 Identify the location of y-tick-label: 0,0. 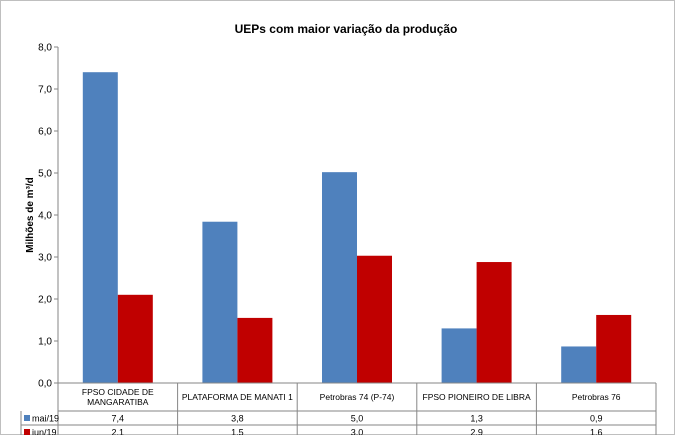
(45, 384).